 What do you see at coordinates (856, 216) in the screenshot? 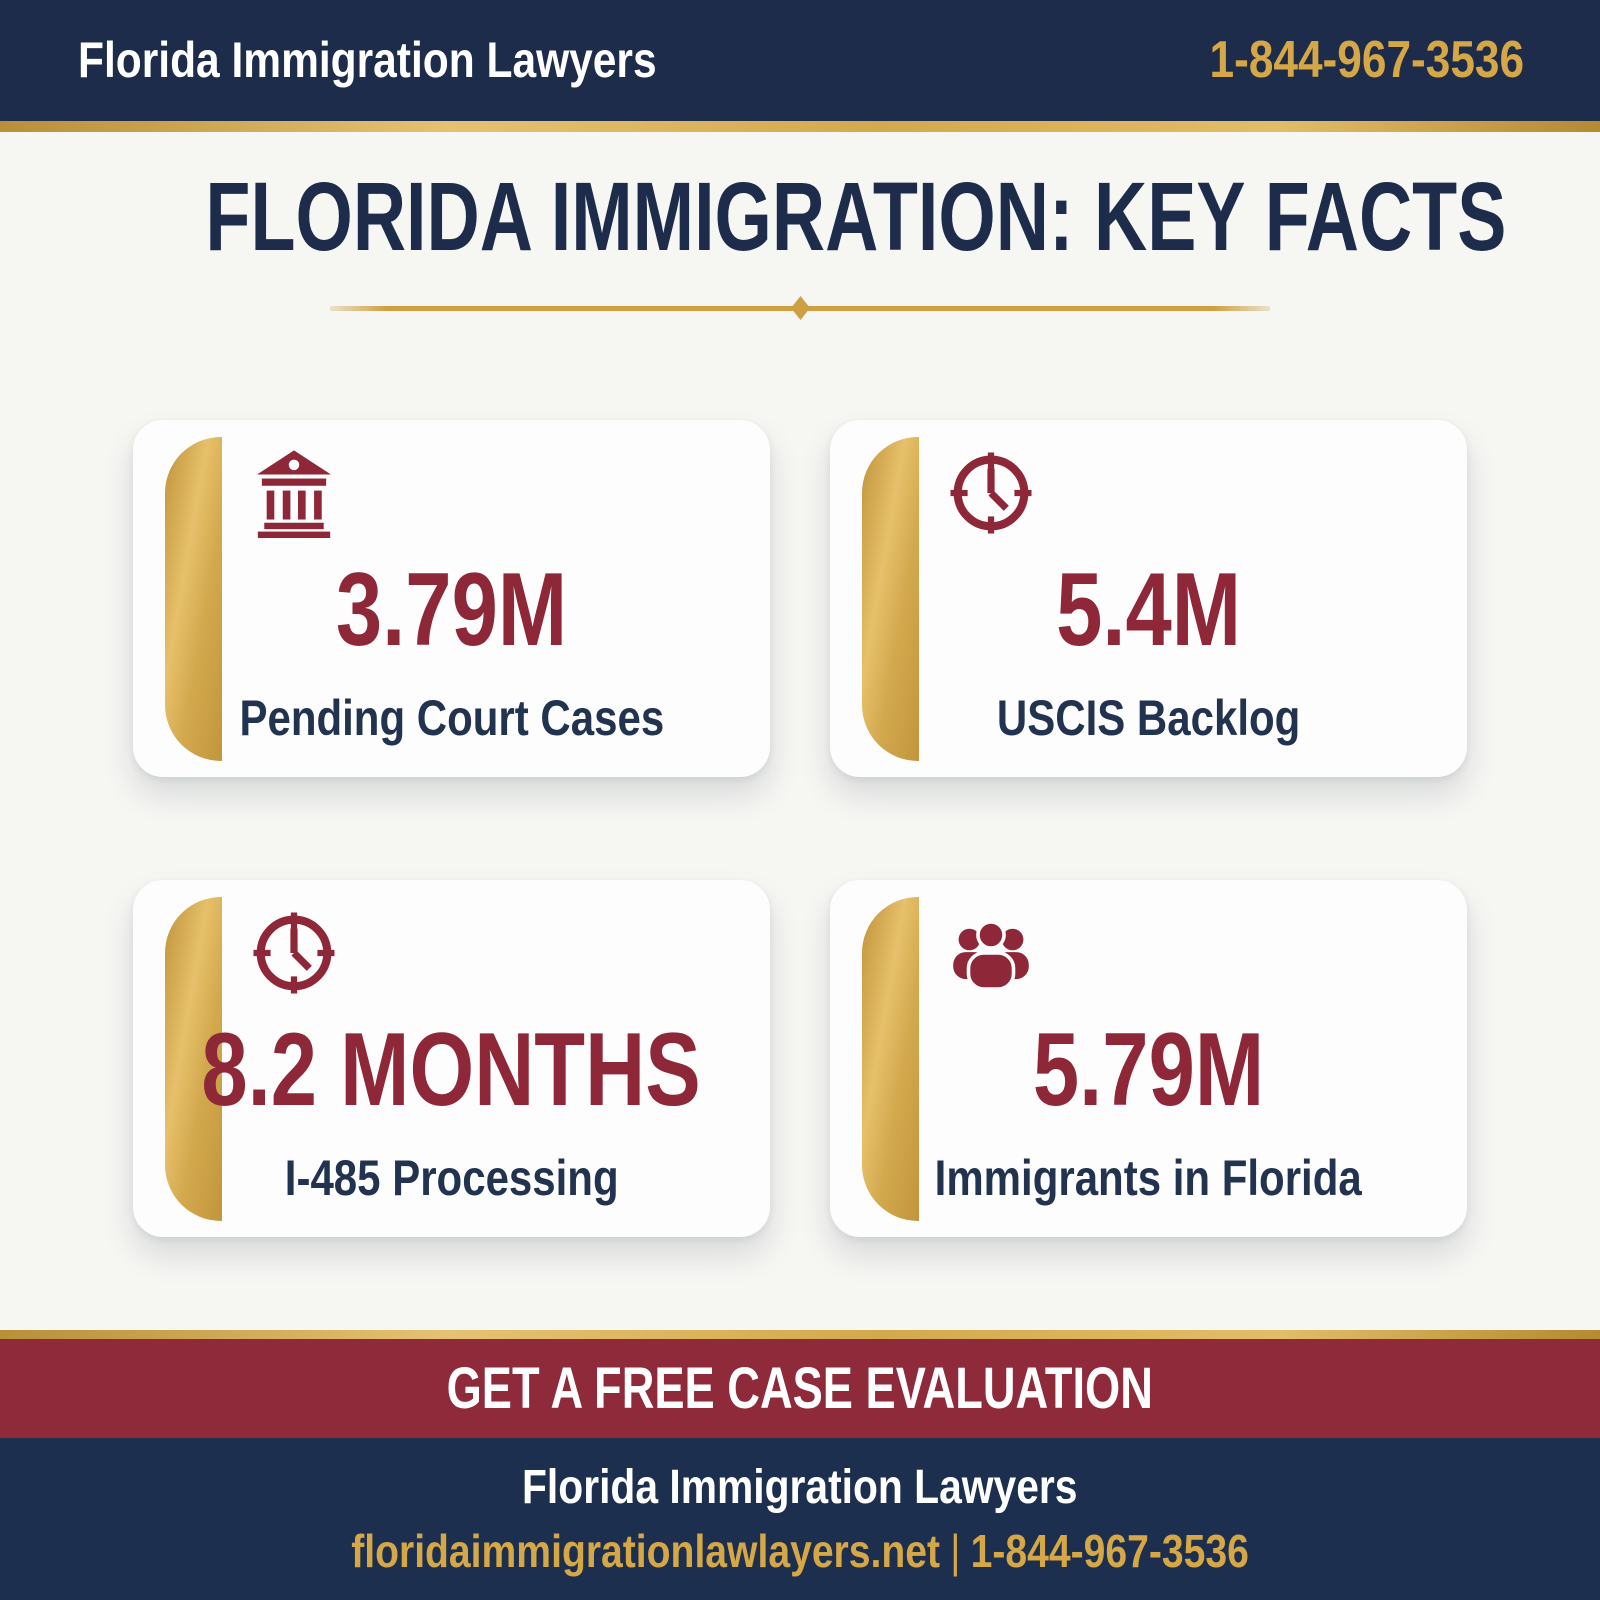
I see `page-title: FLORIDA IMMIGRATION: KEY FACTS` at bounding box center [856, 216].